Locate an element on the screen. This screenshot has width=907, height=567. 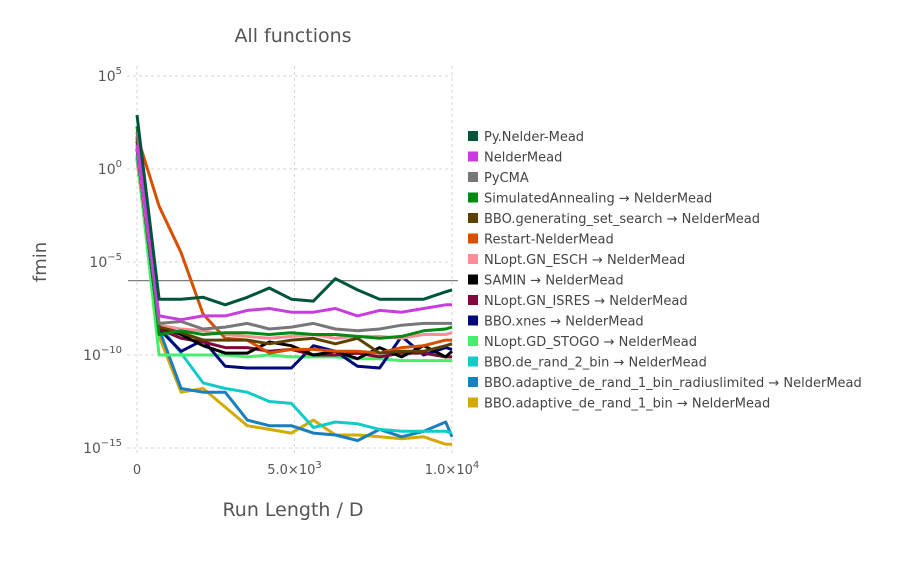
legend-item-pycma: PyCMA is located at coordinates (498, 178).